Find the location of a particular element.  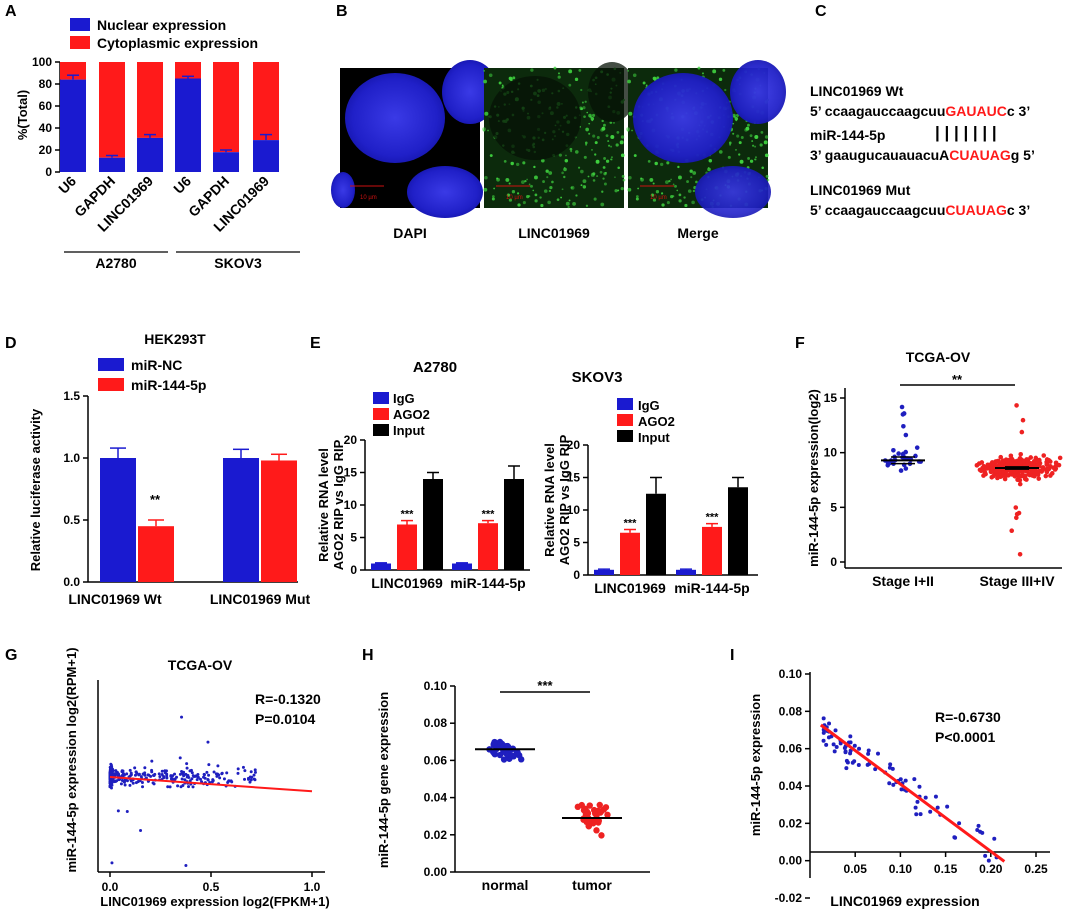

micrograph-linc01969: 10 µm is located at coordinates (559, 135).